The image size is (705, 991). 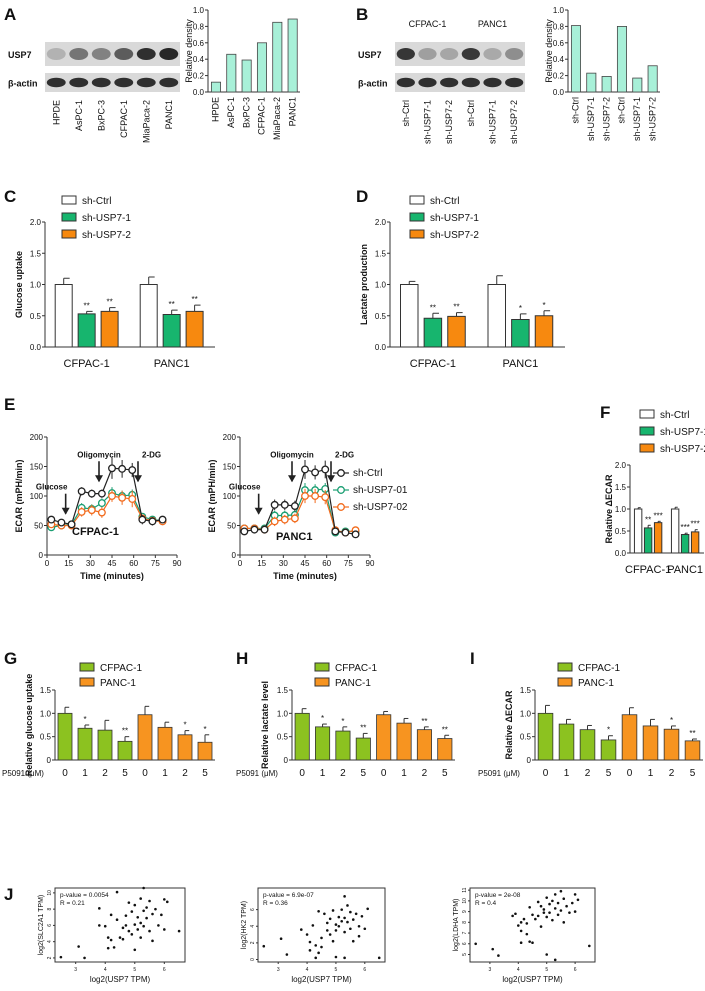 I want to click on significance-marker: ***, so click(x=694, y=524).